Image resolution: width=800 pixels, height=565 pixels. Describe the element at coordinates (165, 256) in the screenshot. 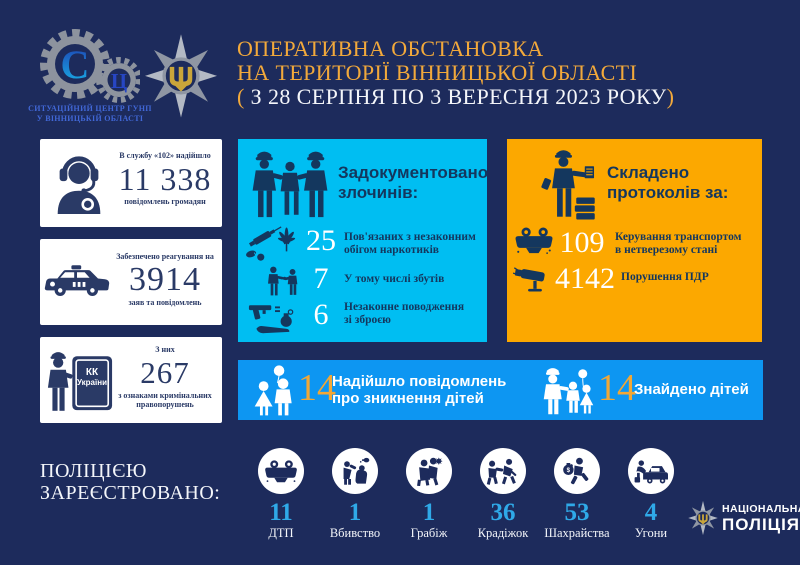

I see `responses-card-top-label: Забезпечено реагування на` at that location.